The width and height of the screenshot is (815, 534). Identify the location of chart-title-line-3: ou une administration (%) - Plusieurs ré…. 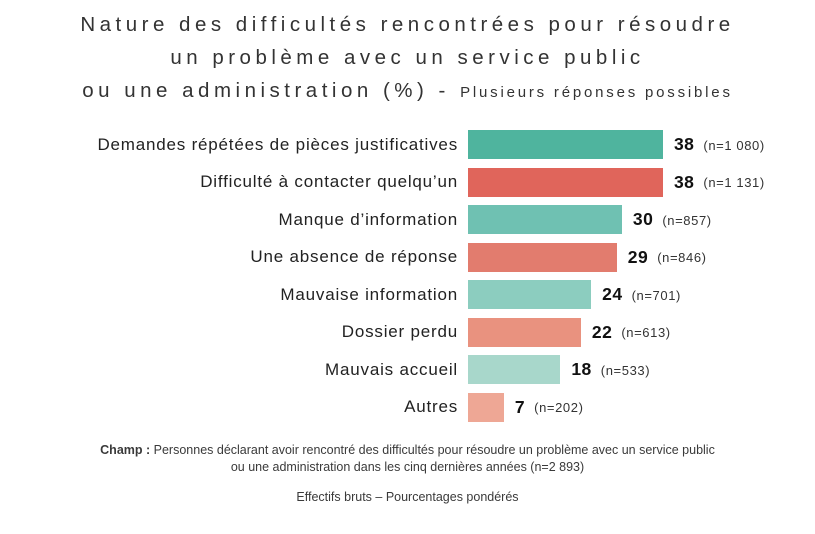
(407, 91).